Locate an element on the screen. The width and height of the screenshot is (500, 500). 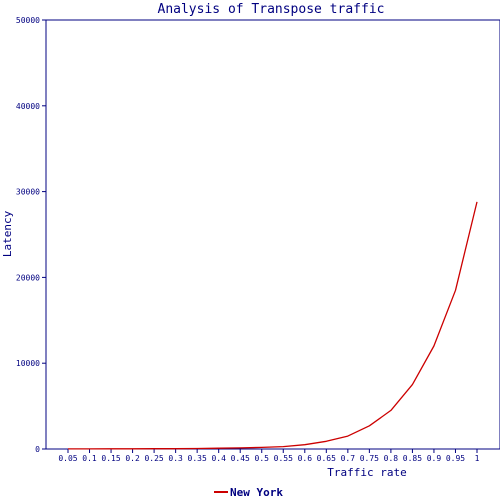
y-axis: 0 10000 20000 30000 40000 50000 is located at coordinates (31, 235).